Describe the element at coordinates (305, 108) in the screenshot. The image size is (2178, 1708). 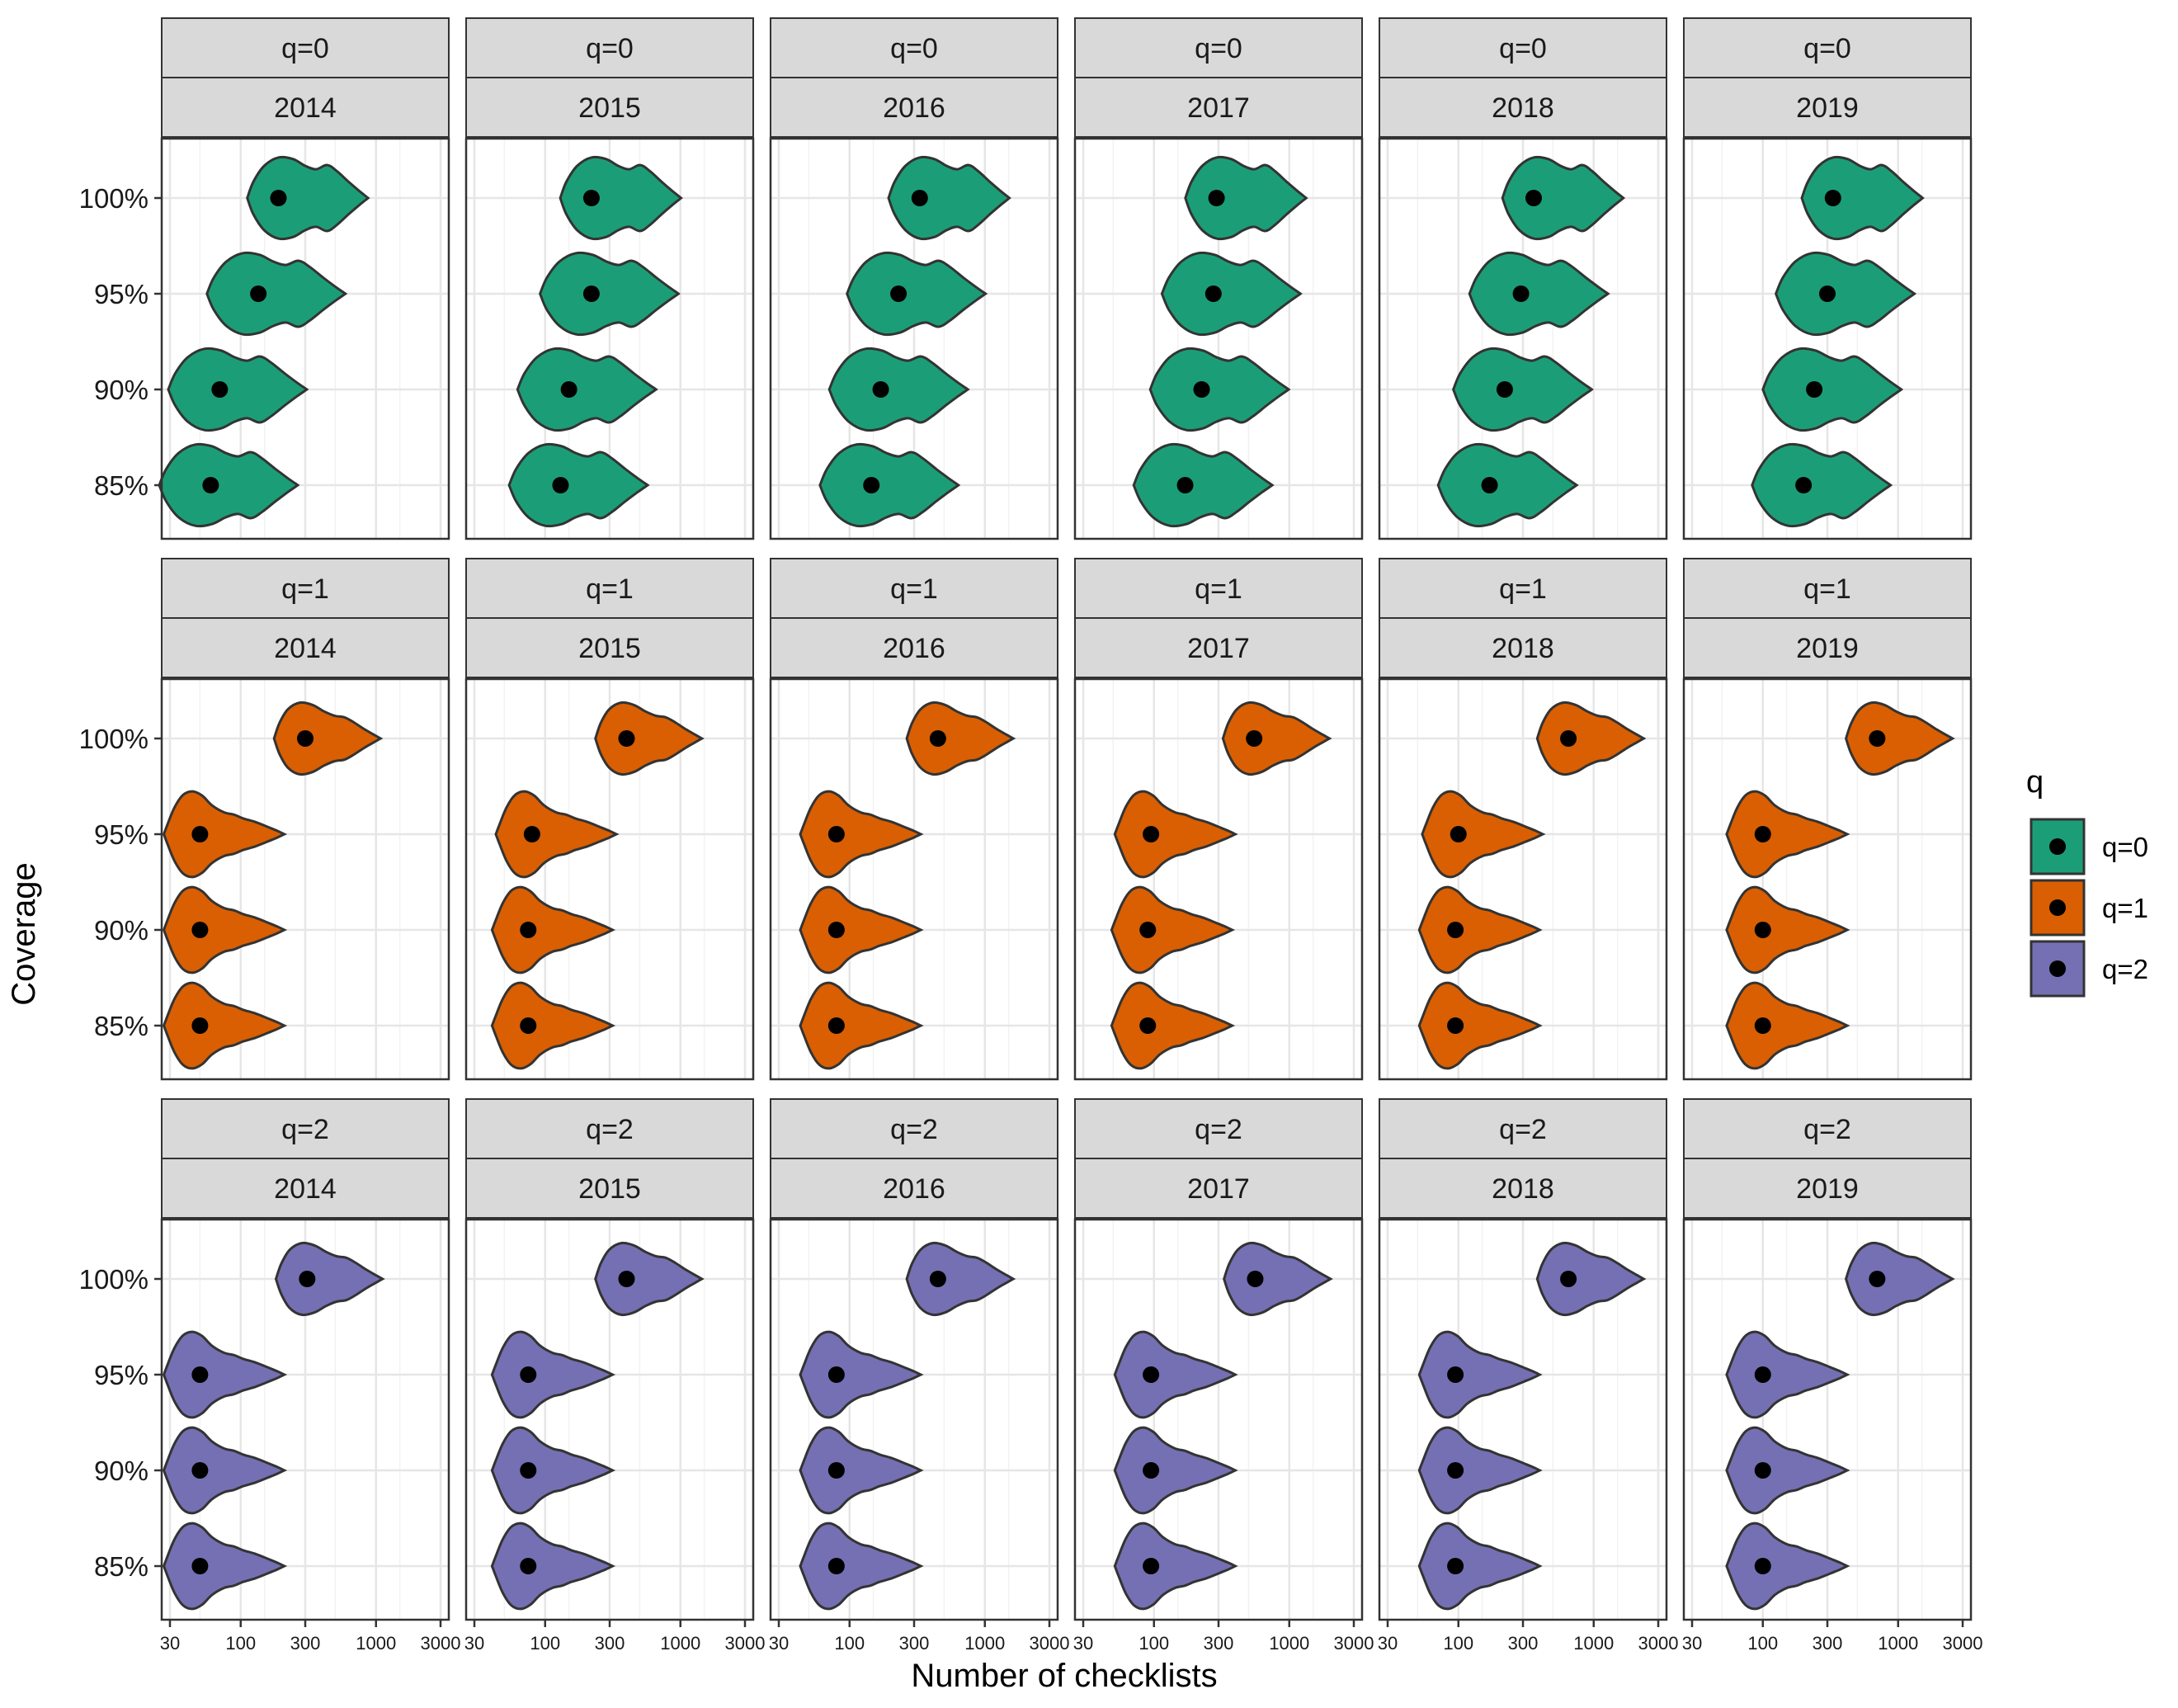
I see `strip-year-label: 2014` at that location.